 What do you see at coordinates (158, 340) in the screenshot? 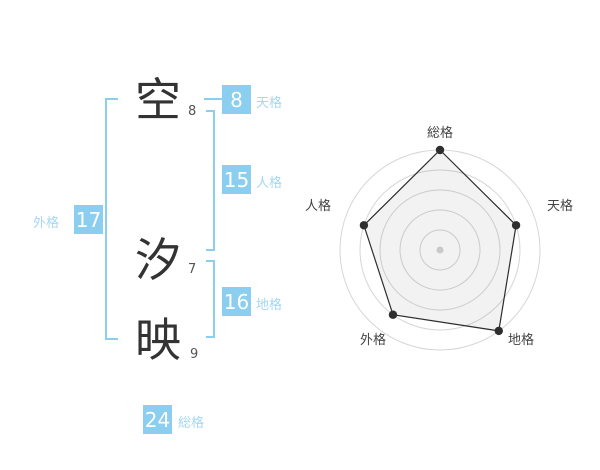
I see `name-char-3: 映` at bounding box center [158, 340].